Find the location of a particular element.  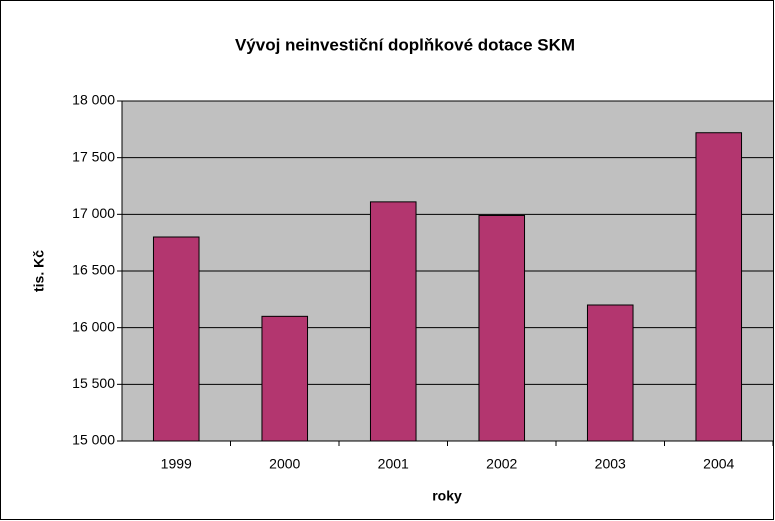

y-tick-label: 16 000 is located at coordinates (93, 326).